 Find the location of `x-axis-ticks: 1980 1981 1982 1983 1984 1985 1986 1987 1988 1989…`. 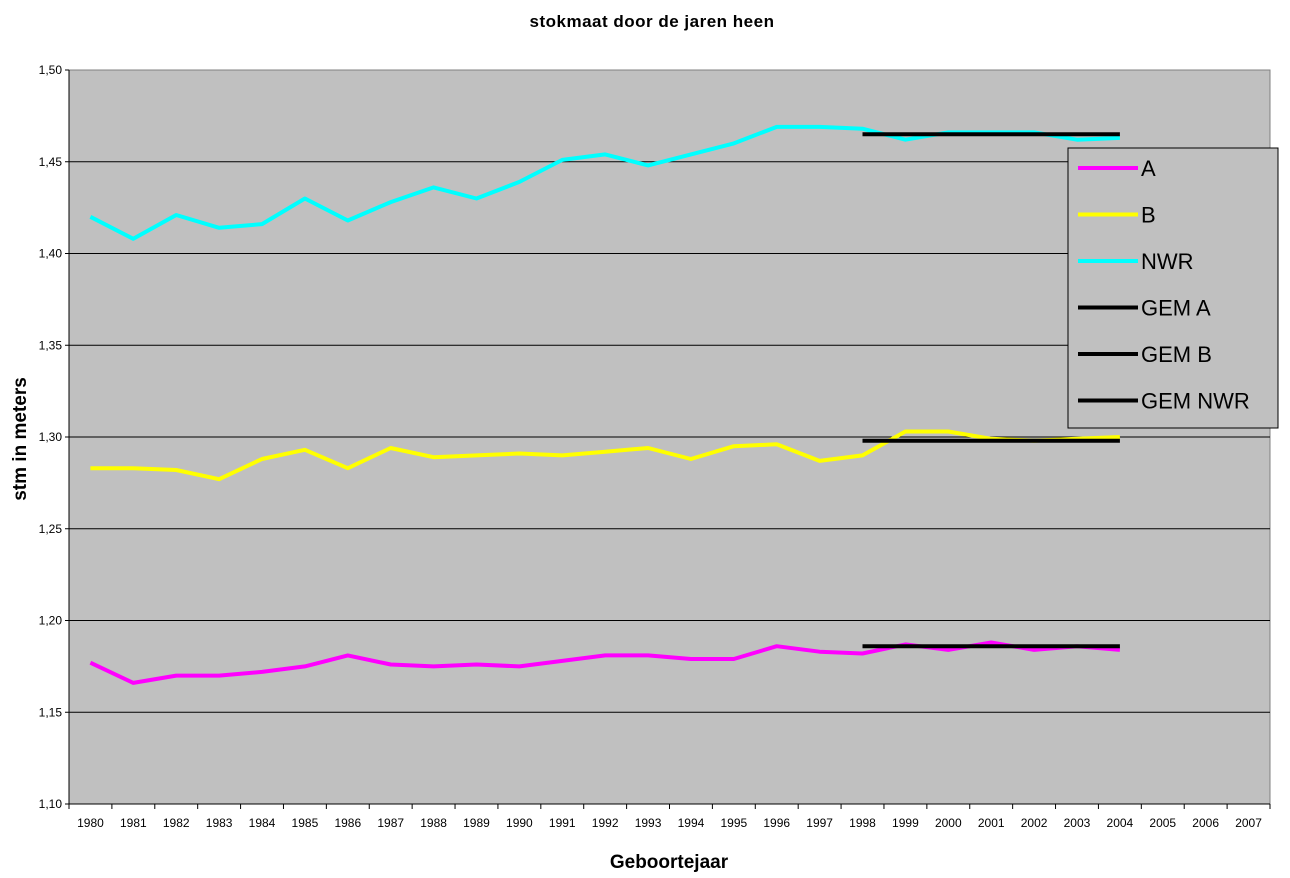

x-axis-ticks: 1980 1981 1982 1983 1984 1985 1986 1987 1988 1989… is located at coordinates (669, 816).